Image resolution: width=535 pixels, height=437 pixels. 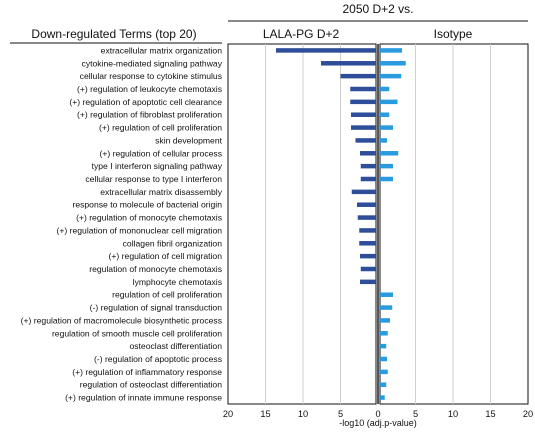 What do you see at coordinates (177, 282) in the screenshot?
I see `term-label: lymphocyte chemotaxis` at bounding box center [177, 282].